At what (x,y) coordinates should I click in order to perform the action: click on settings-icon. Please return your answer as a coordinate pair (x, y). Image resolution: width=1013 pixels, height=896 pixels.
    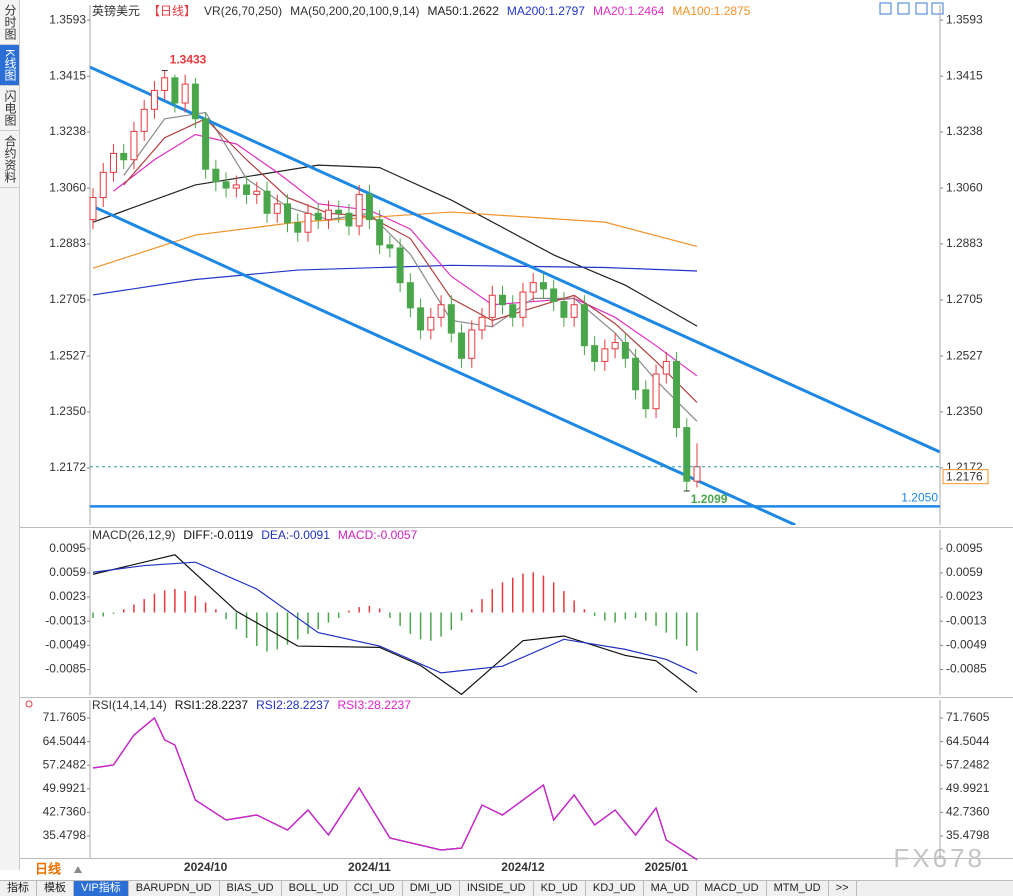
    Looking at the image, I should click on (29, 704).